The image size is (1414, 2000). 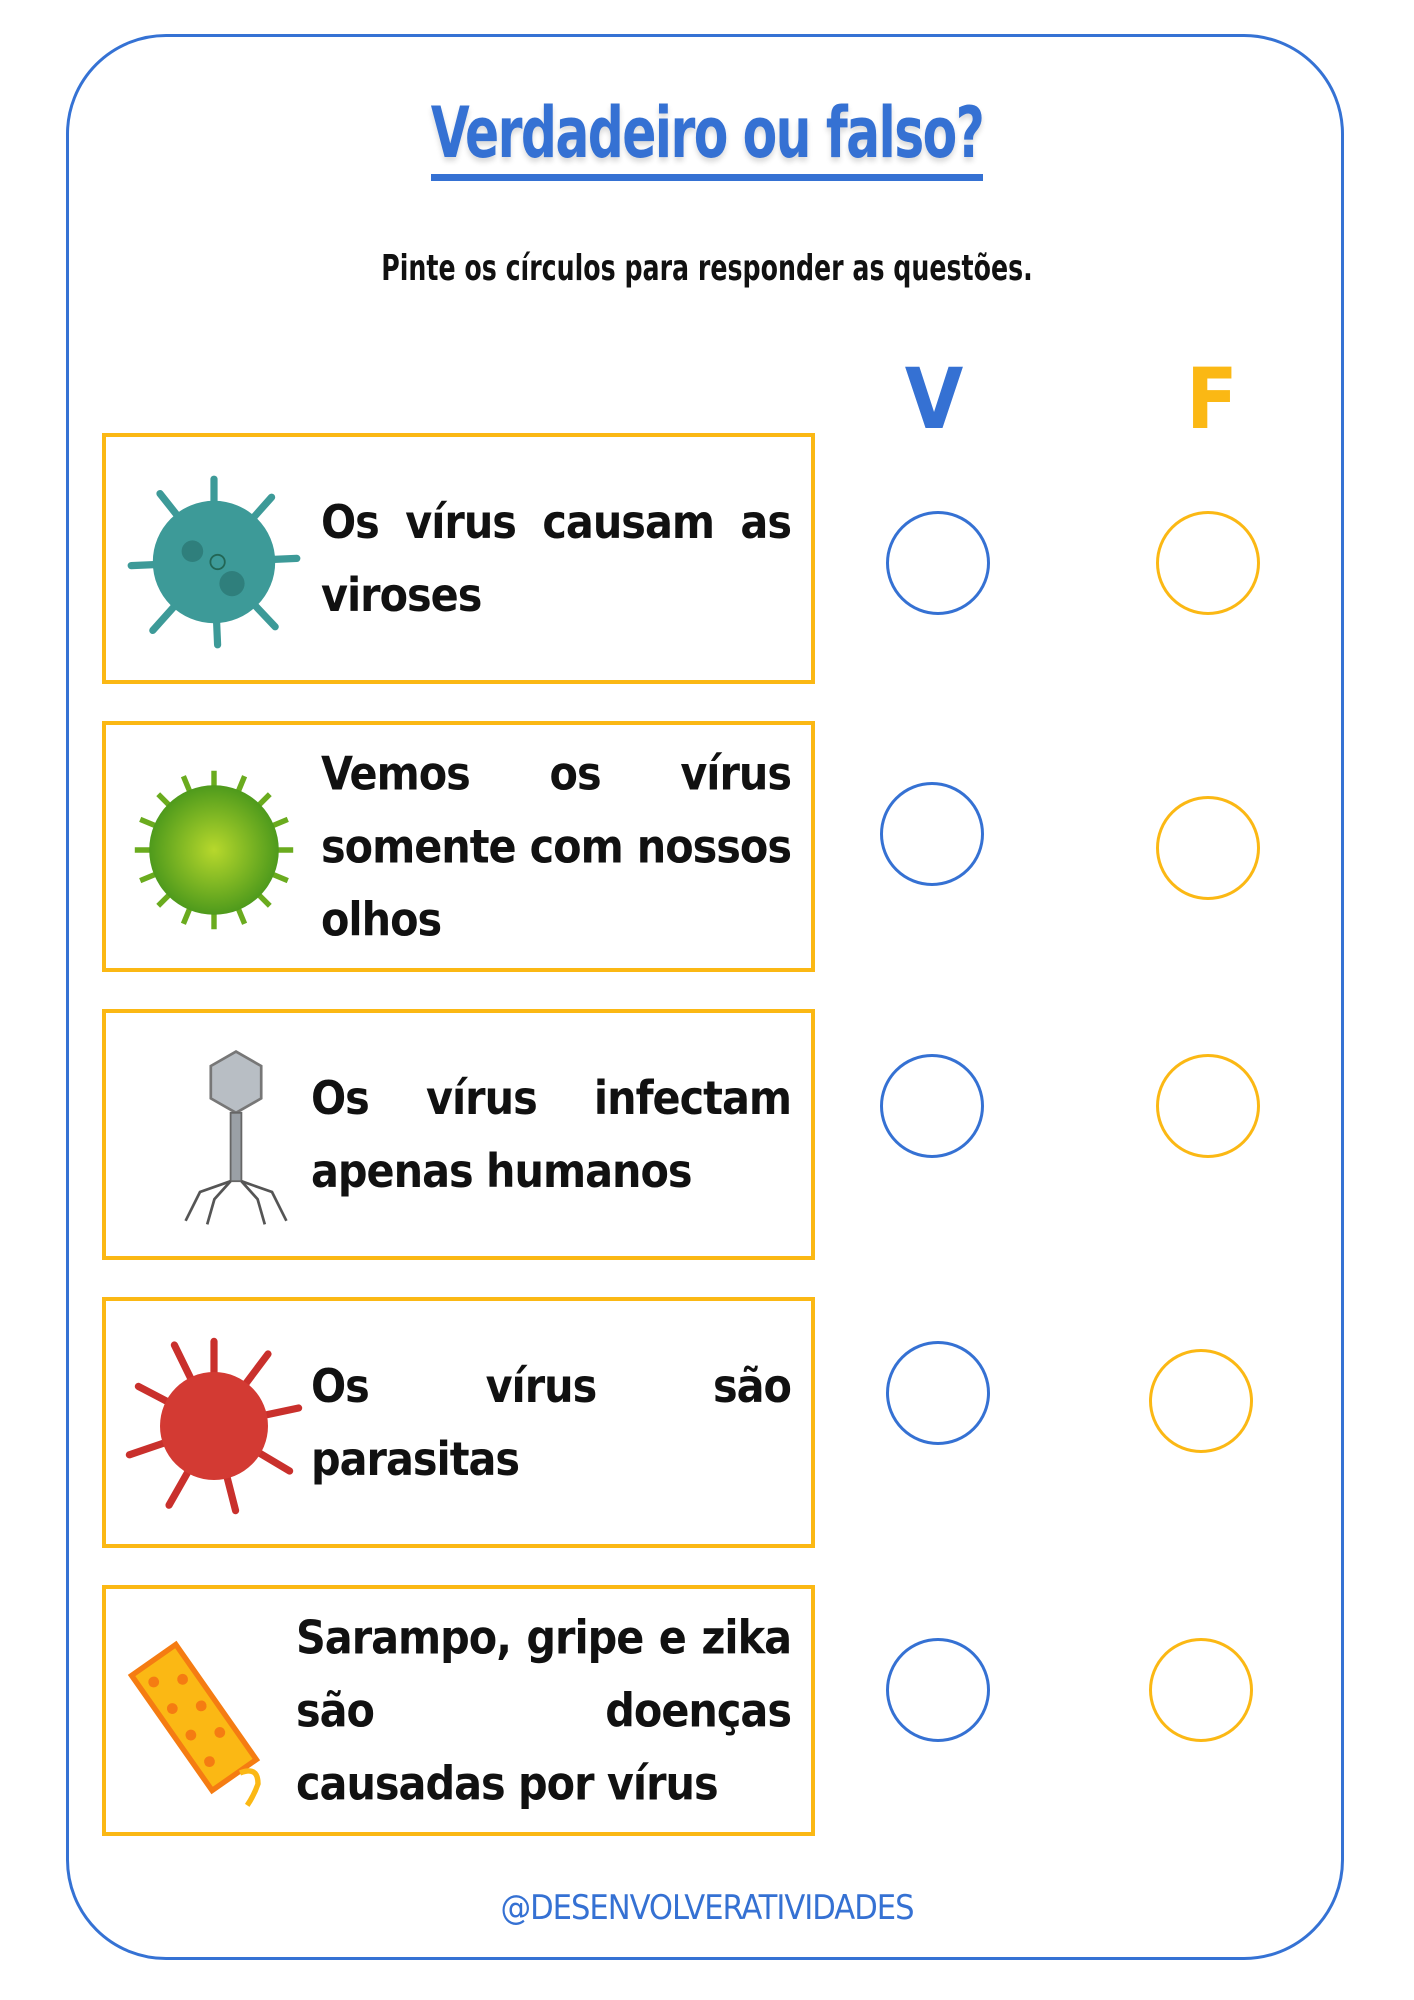 I want to click on question-text: Os vírus são parasitas, so click(x=551, y=1422).